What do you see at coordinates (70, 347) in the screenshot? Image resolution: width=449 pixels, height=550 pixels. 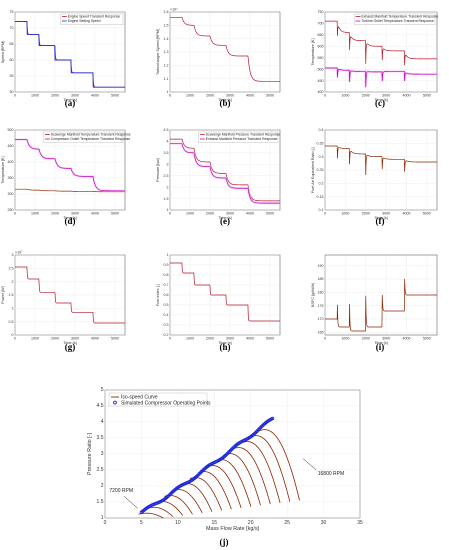 I see `panel-label-g: (g)` at bounding box center [70, 347].